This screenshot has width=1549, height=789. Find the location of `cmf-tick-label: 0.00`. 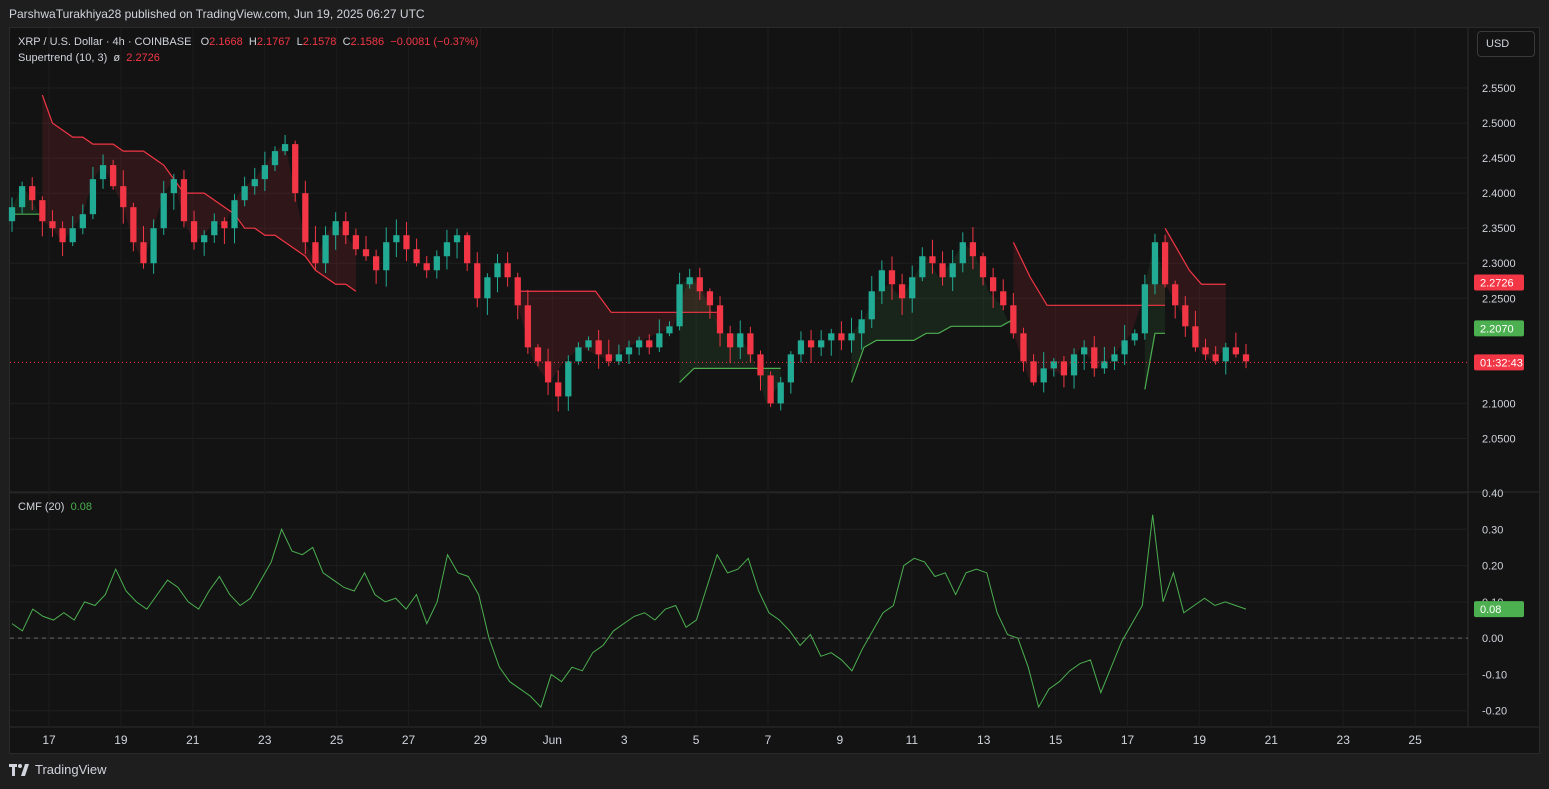

cmf-tick-label: 0.00 is located at coordinates (1492, 639).